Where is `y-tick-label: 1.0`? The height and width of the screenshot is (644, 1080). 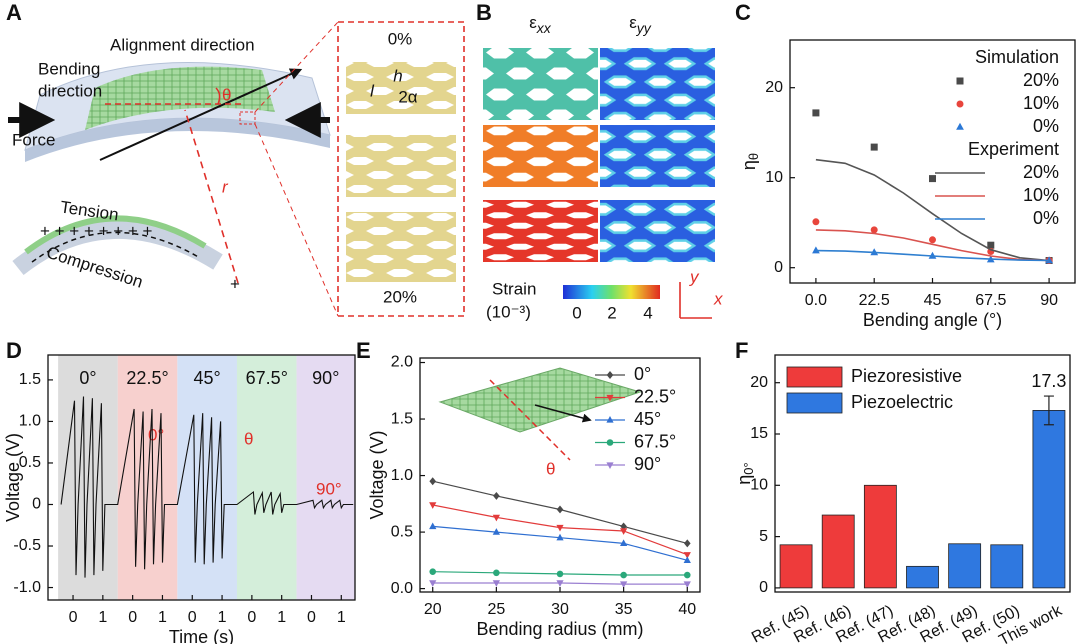 y-tick-label: 1.0 is located at coordinates (30, 421).